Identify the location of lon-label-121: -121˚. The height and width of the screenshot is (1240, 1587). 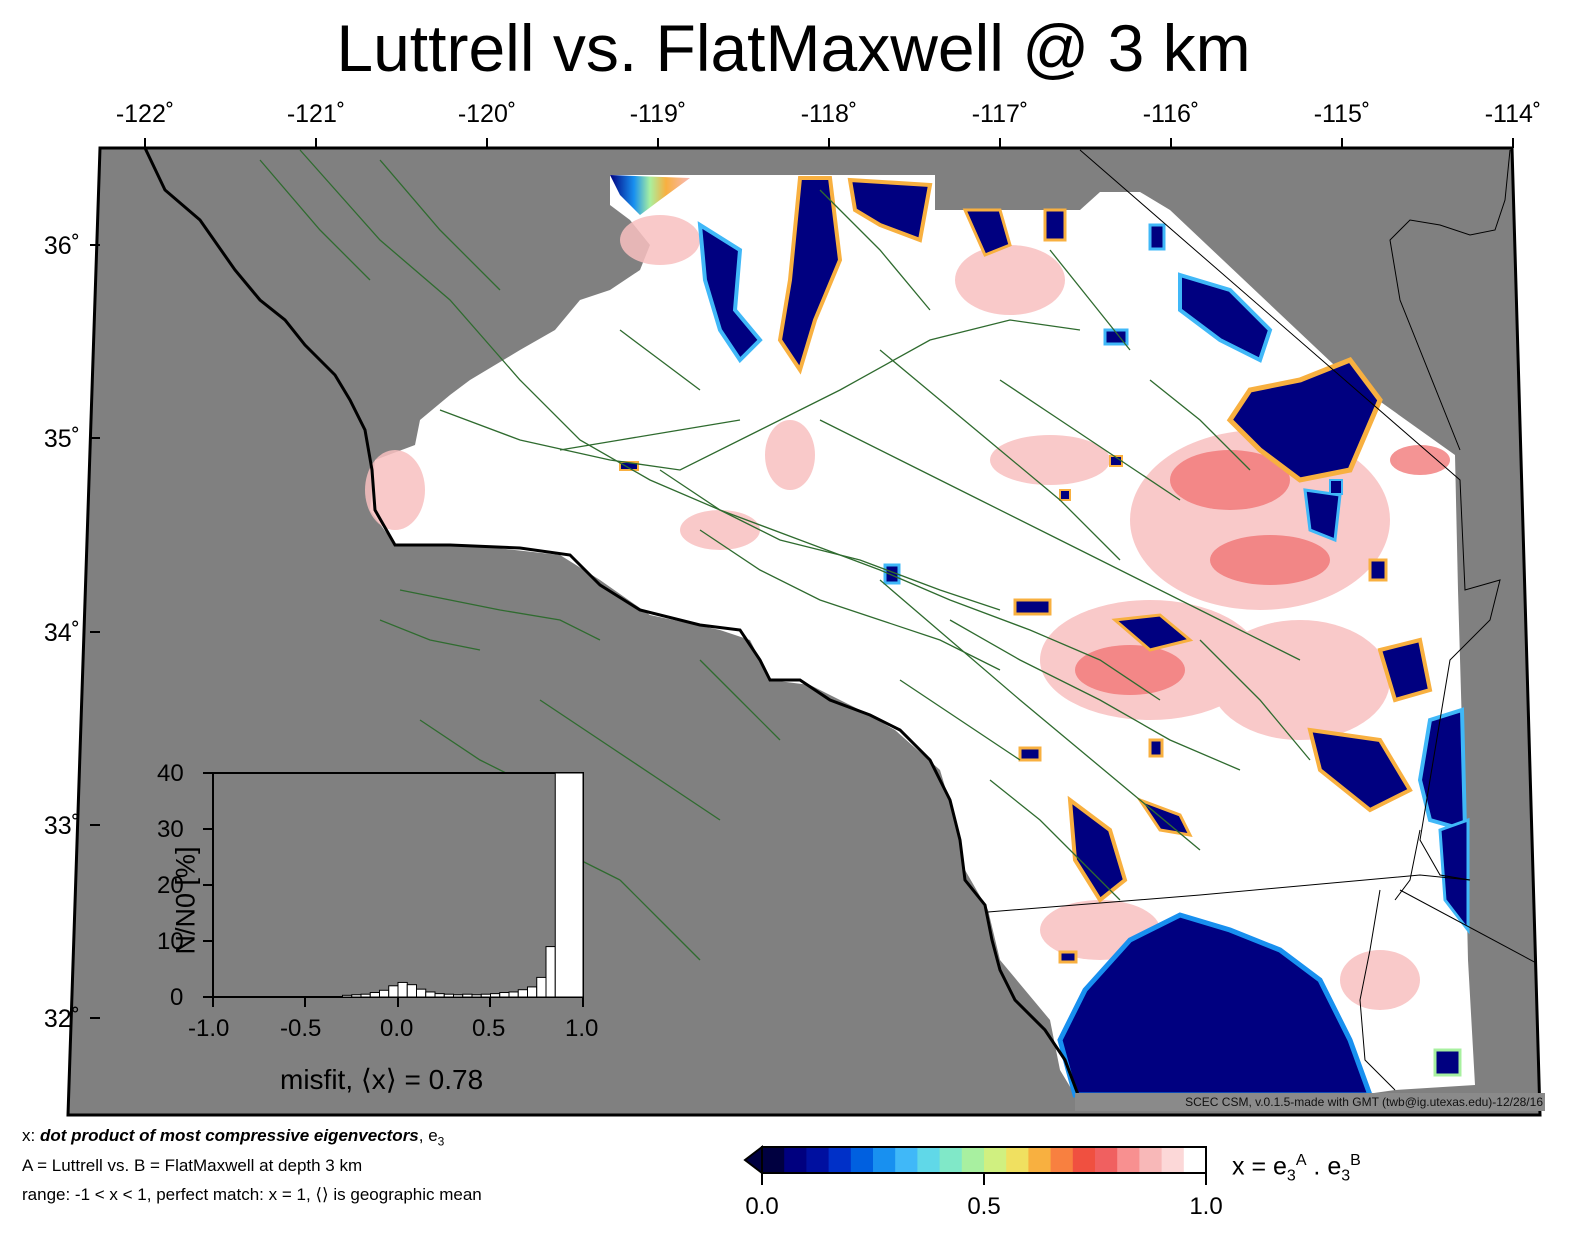
(316, 114).